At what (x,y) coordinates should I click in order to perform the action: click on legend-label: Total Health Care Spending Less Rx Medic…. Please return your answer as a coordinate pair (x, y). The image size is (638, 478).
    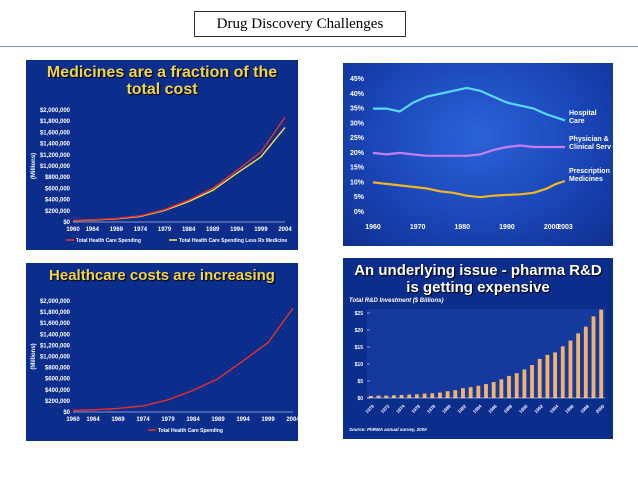
    Looking at the image, I should click on (233, 241).